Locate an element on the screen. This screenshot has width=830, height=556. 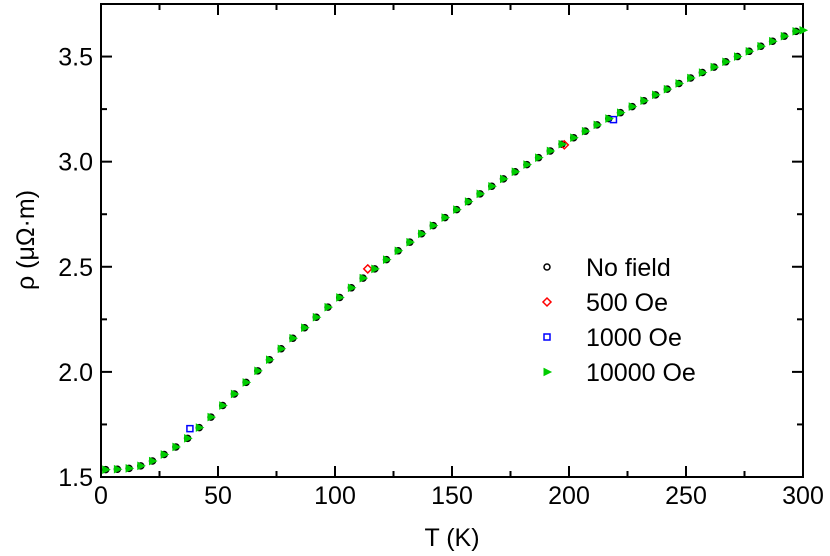
x-tick-label: 0 is located at coordinates (101, 496).